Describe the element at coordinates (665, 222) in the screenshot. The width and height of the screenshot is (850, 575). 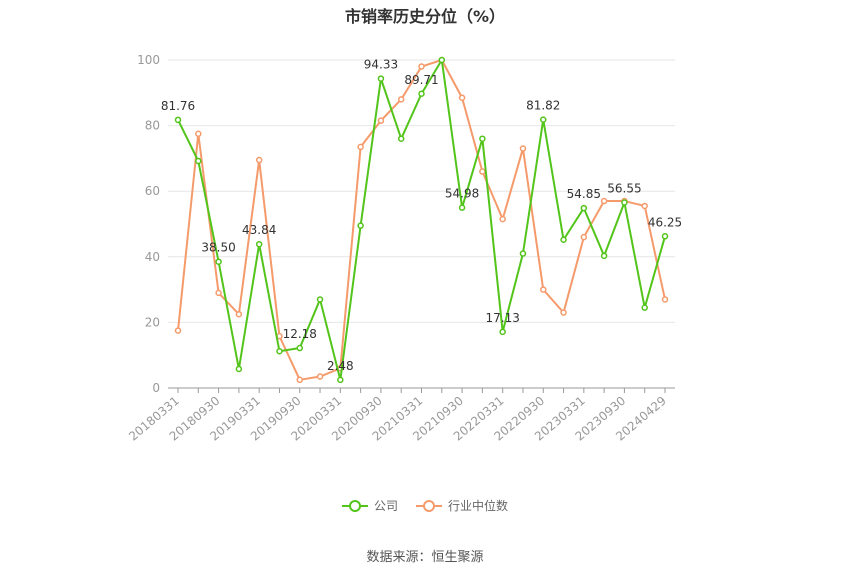
I see `data-label: 46.25` at that location.